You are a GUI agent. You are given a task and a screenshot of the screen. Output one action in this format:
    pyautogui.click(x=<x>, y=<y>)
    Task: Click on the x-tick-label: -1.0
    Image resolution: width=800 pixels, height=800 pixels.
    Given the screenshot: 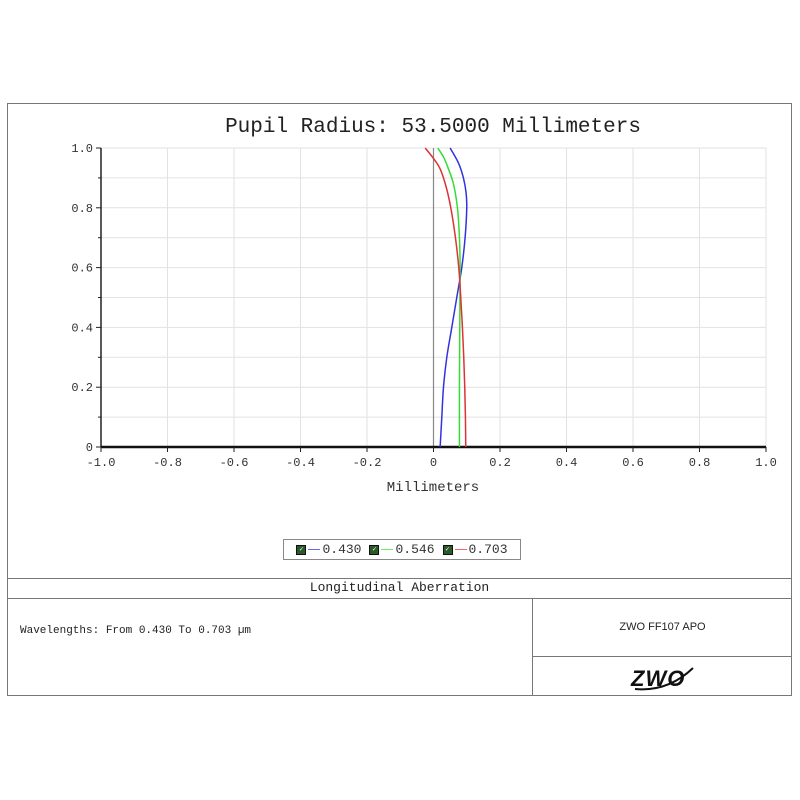 What is the action you would take?
    pyautogui.click(x=101, y=463)
    